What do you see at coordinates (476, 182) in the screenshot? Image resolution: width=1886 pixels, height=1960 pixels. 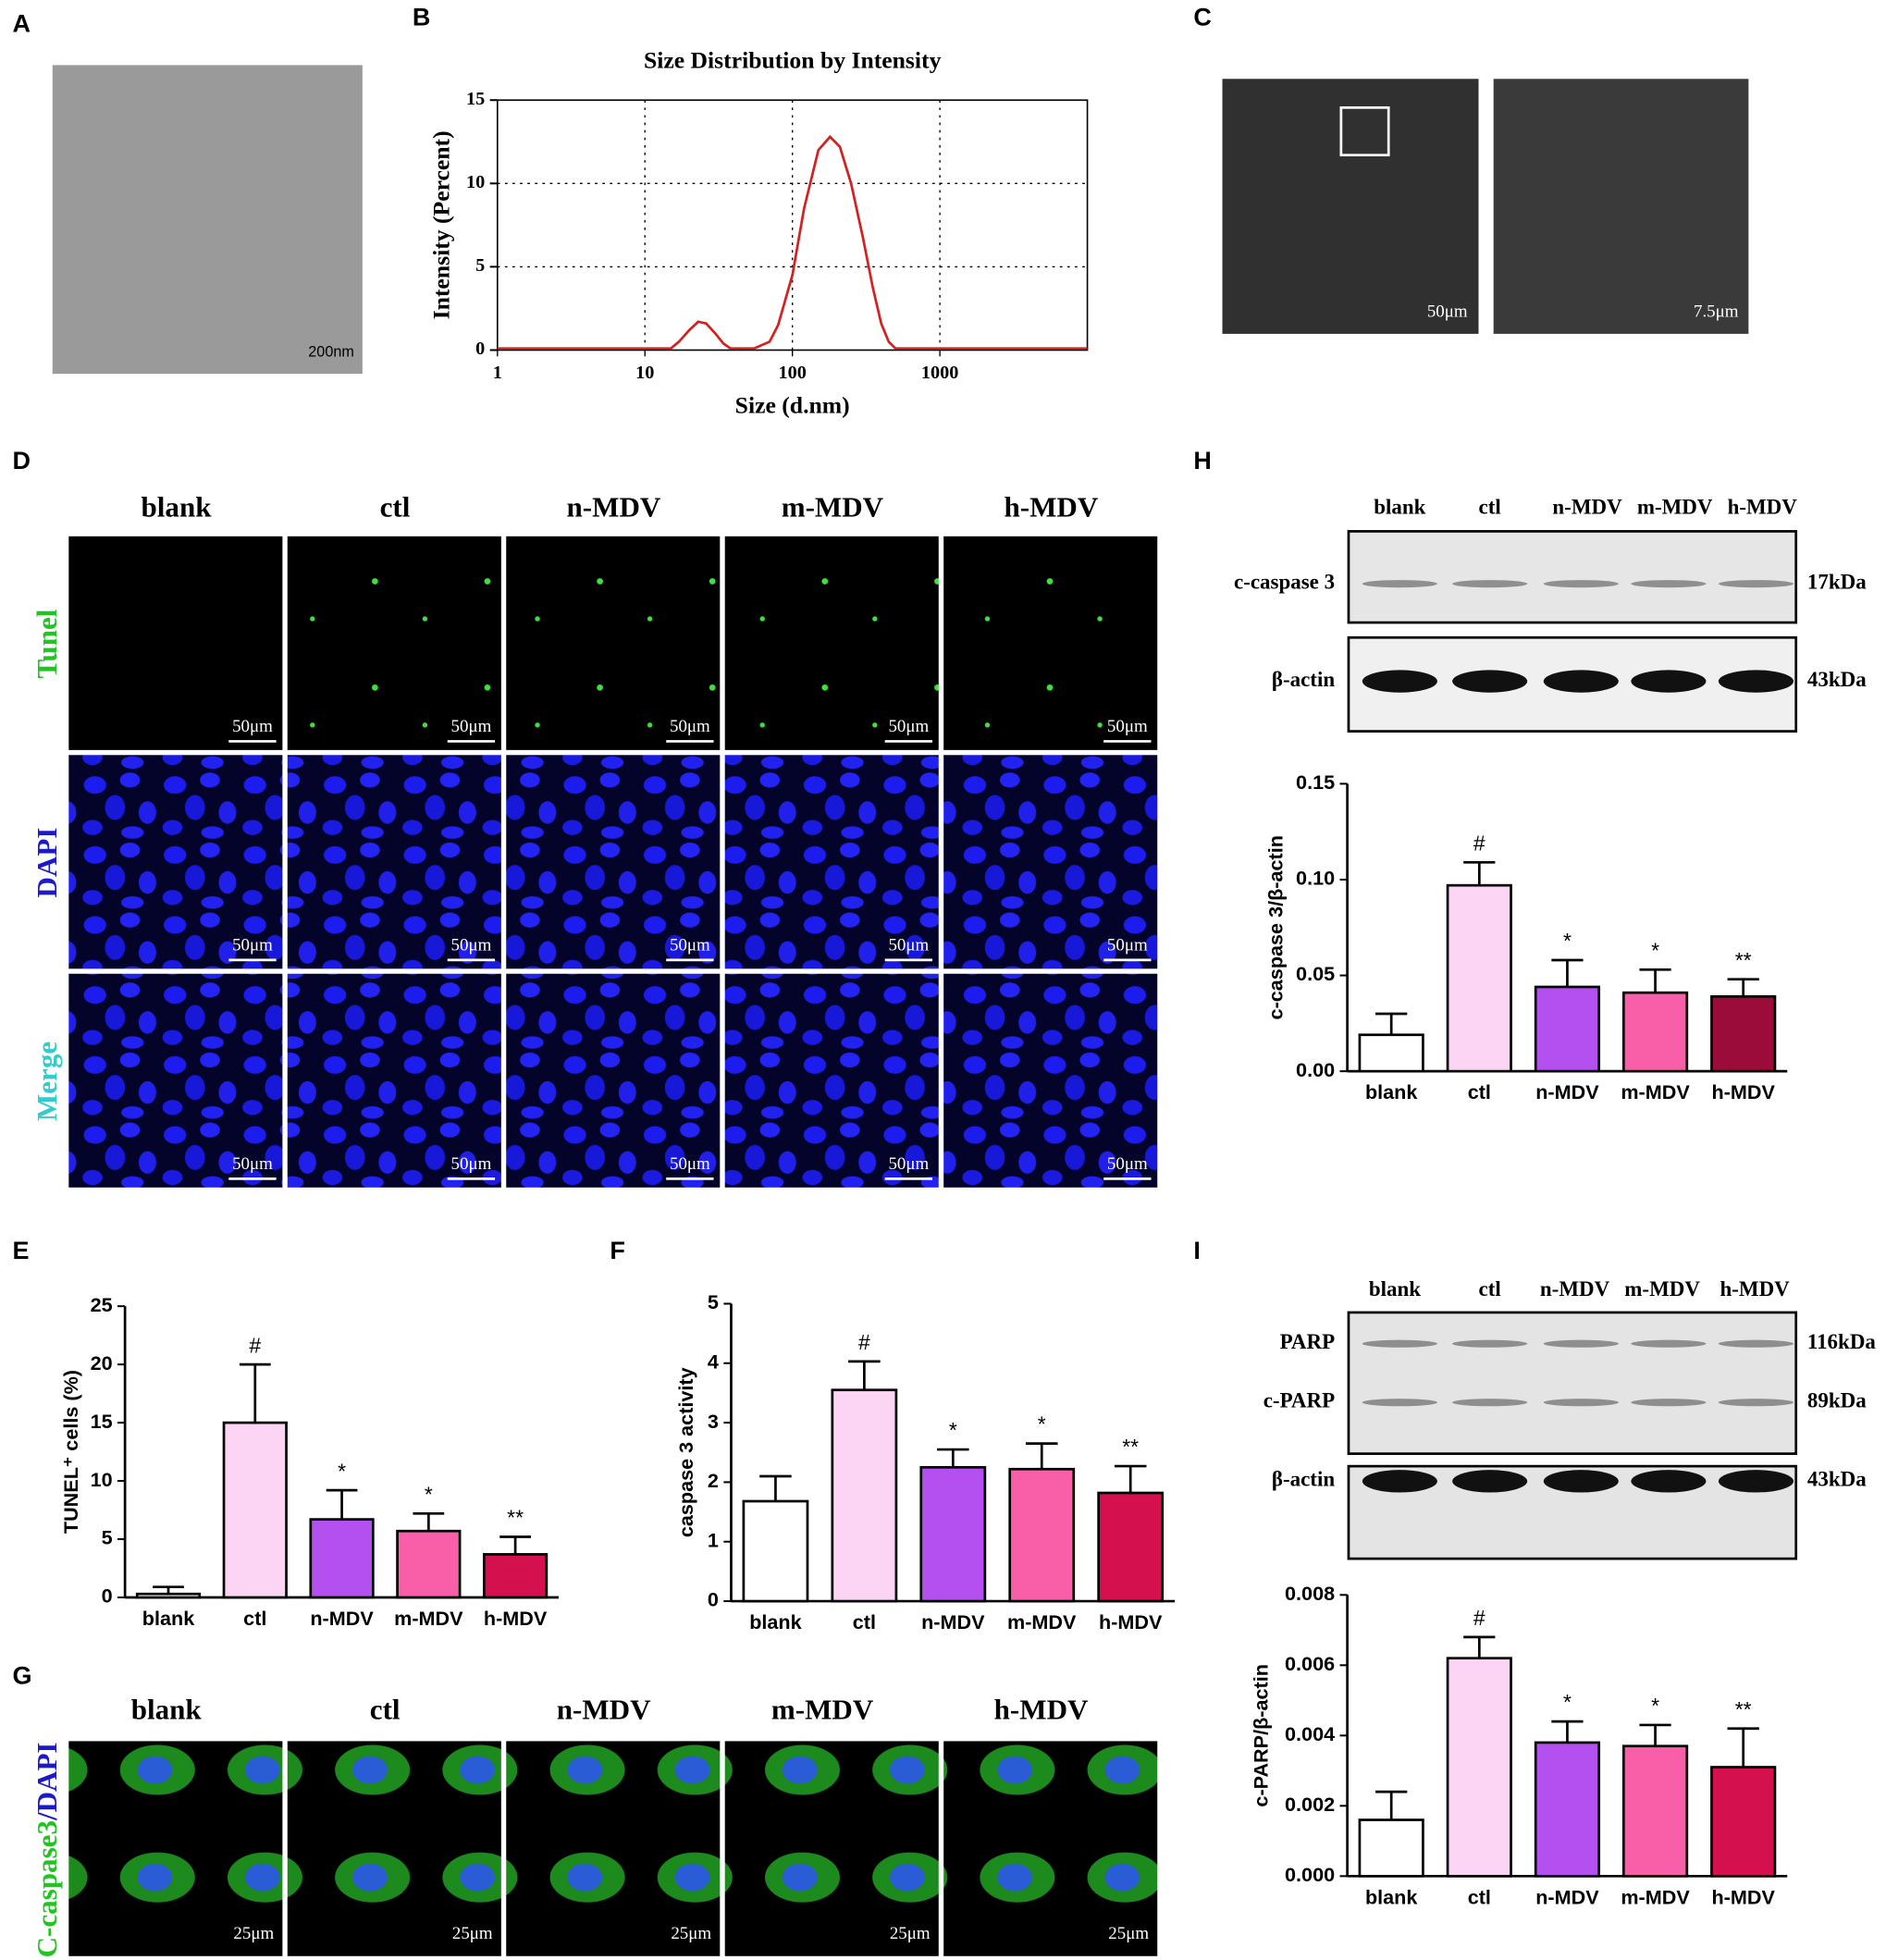 I see `y-tick-label: 10` at bounding box center [476, 182].